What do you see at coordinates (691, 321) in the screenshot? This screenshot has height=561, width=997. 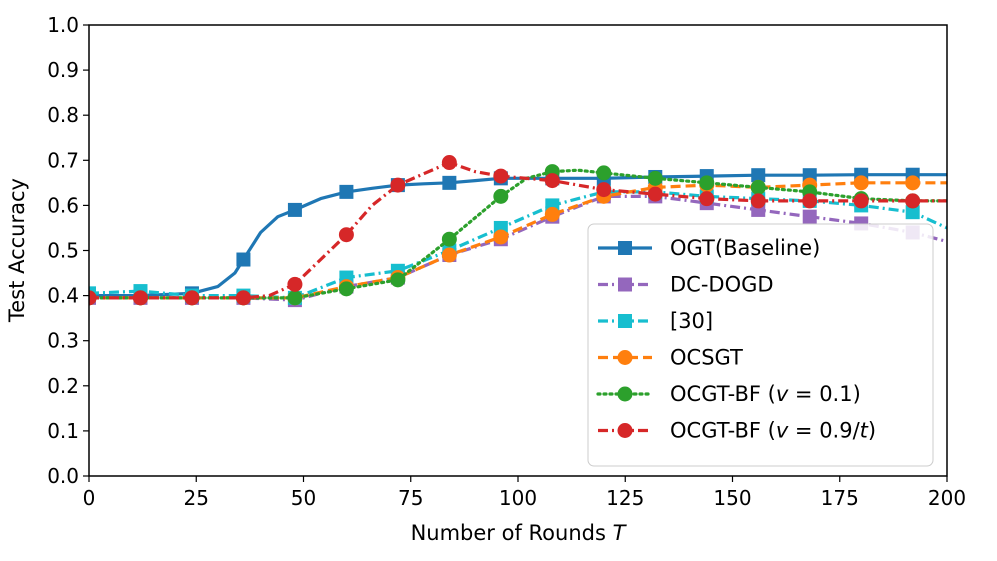 I see `legend-label: [30]` at bounding box center [691, 321].